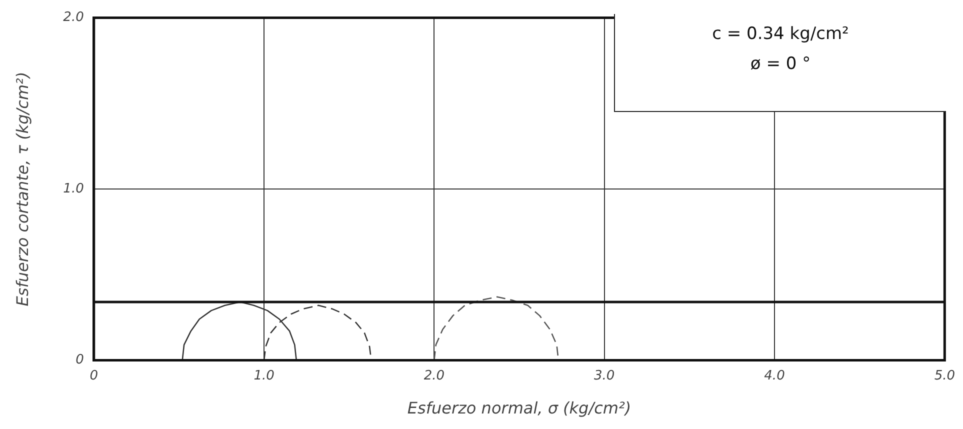 This screenshot has width=963, height=429. I want to click on x-tick-label: 1.0, so click(264, 376).